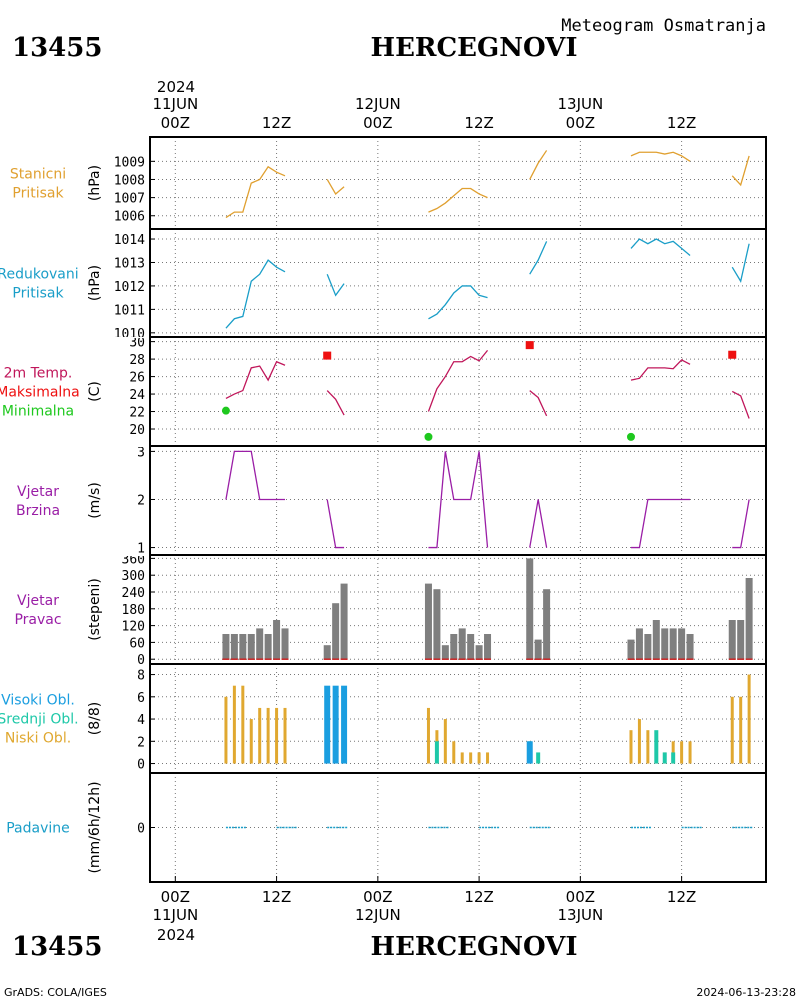 This screenshot has height=1000, width=800. Describe the element at coordinates (141, 676) in the screenshot. I see `y-tick-label: 8` at that location.